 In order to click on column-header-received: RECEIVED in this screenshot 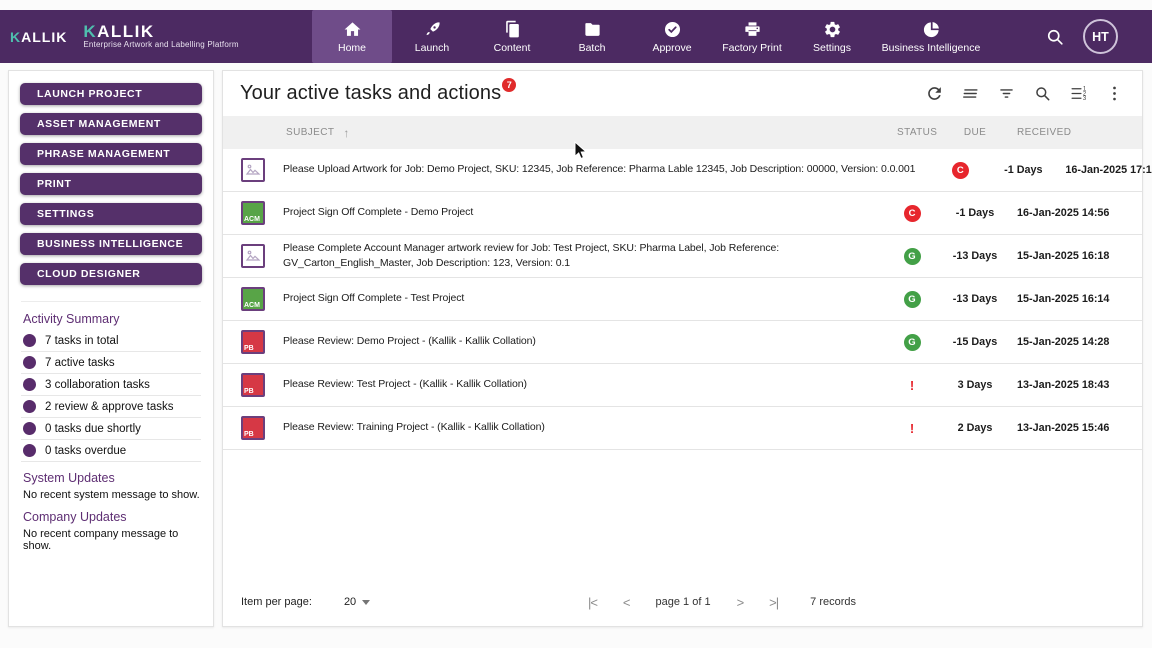, I will do `click(1044, 132)`.